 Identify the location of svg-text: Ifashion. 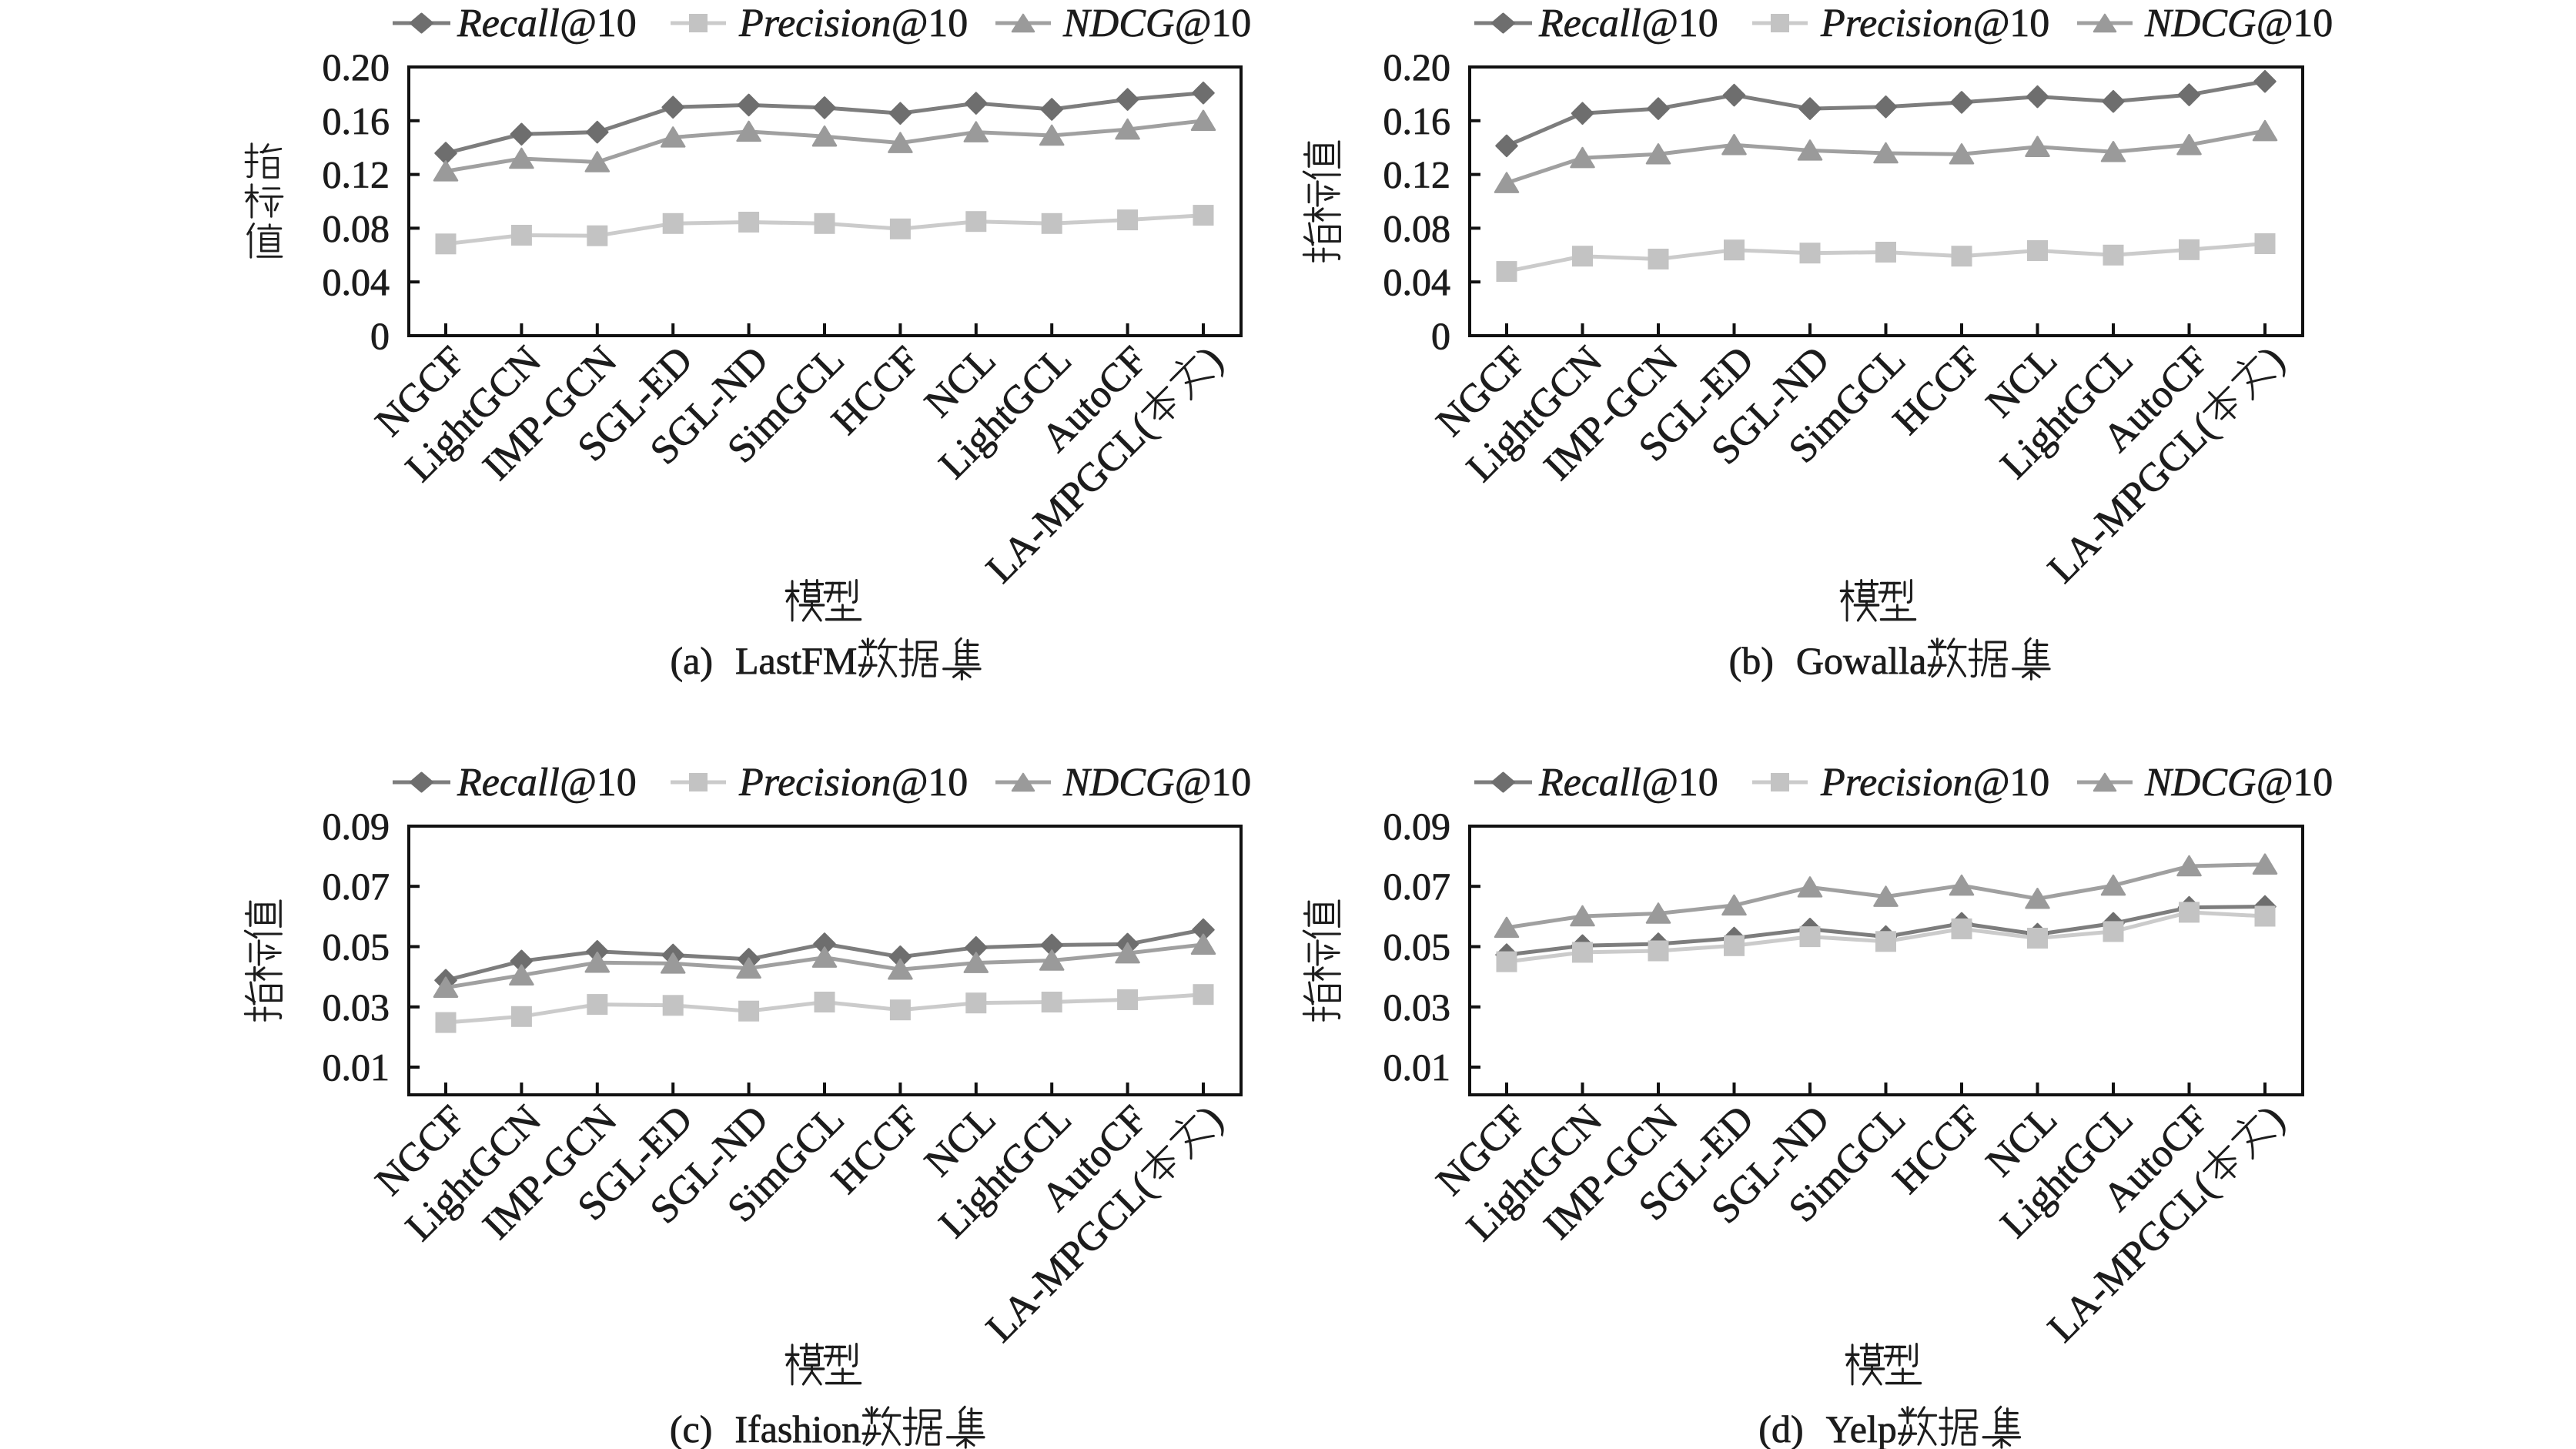
(798, 1428).